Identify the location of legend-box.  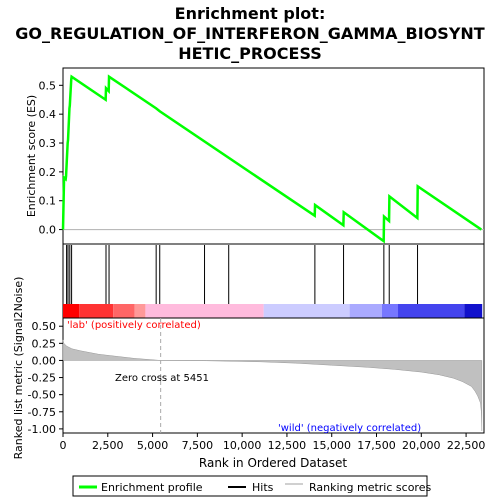
(250, 486).